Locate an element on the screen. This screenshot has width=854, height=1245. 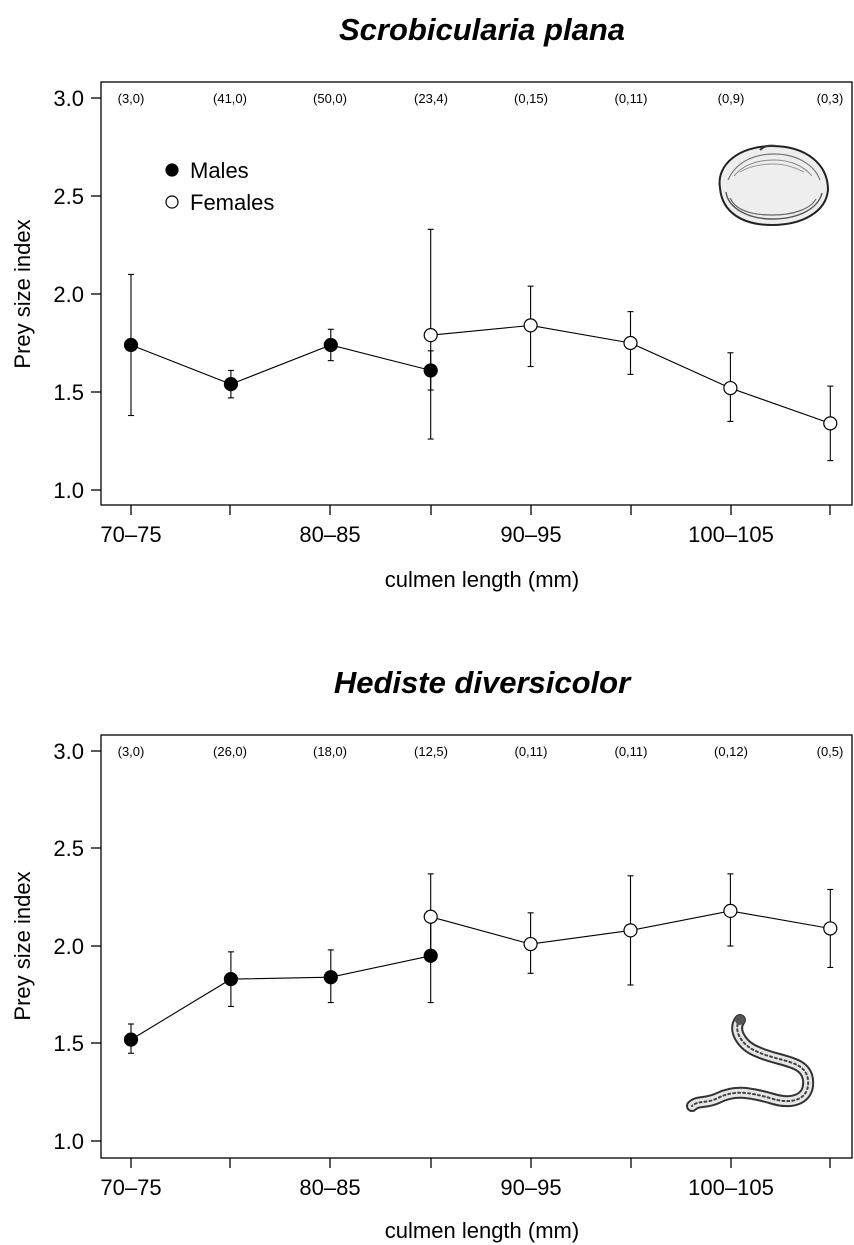
count-label: (26,0) is located at coordinates (230, 751).